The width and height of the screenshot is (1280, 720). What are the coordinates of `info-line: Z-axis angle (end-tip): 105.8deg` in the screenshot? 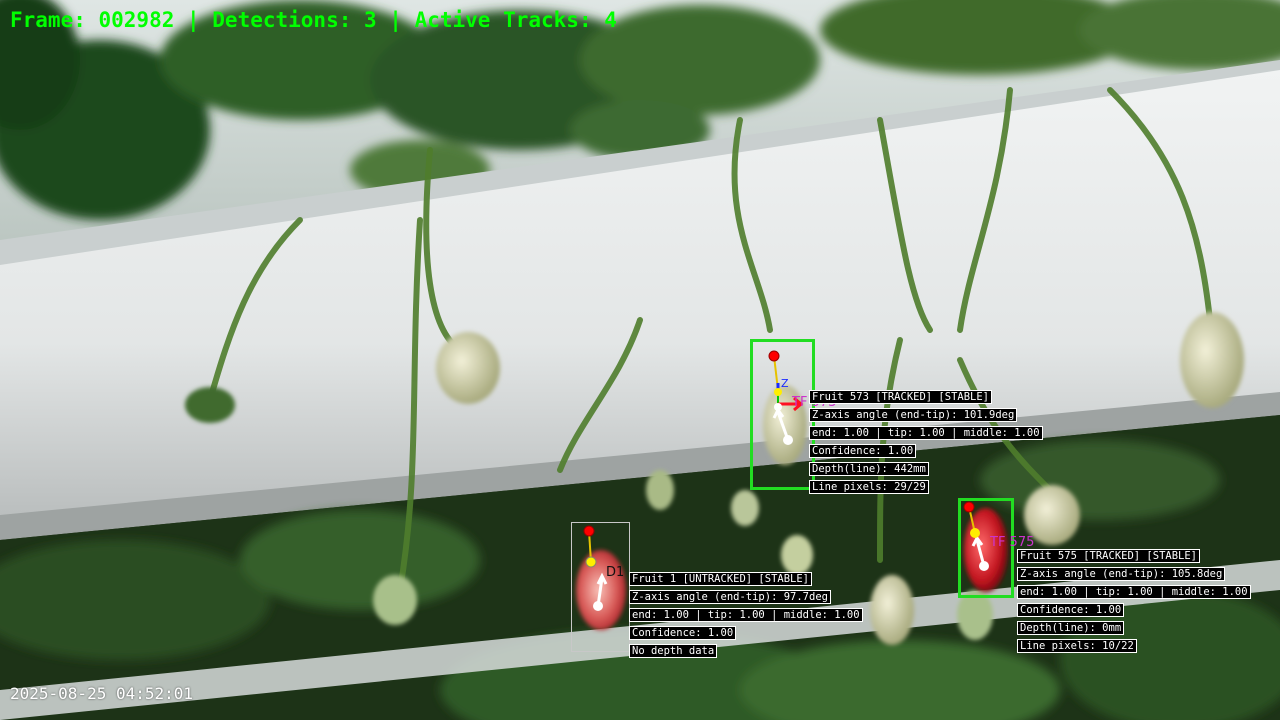 It's located at (1121, 574).